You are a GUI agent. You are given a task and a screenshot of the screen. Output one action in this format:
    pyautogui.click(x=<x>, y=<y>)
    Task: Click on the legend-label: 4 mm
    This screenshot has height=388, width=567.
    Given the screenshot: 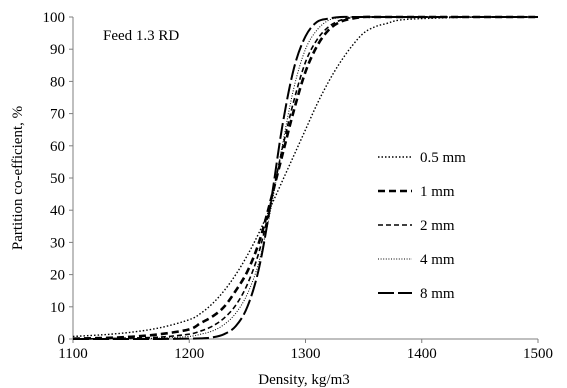 What is the action you would take?
    pyautogui.click(x=437, y=260)
    